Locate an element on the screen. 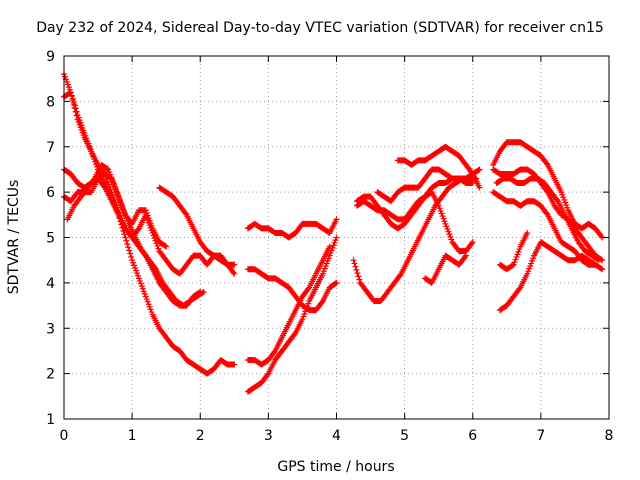 This screenshot has width=640, height=480. y-tick-label: 9 is located at coordinates (50, 57).